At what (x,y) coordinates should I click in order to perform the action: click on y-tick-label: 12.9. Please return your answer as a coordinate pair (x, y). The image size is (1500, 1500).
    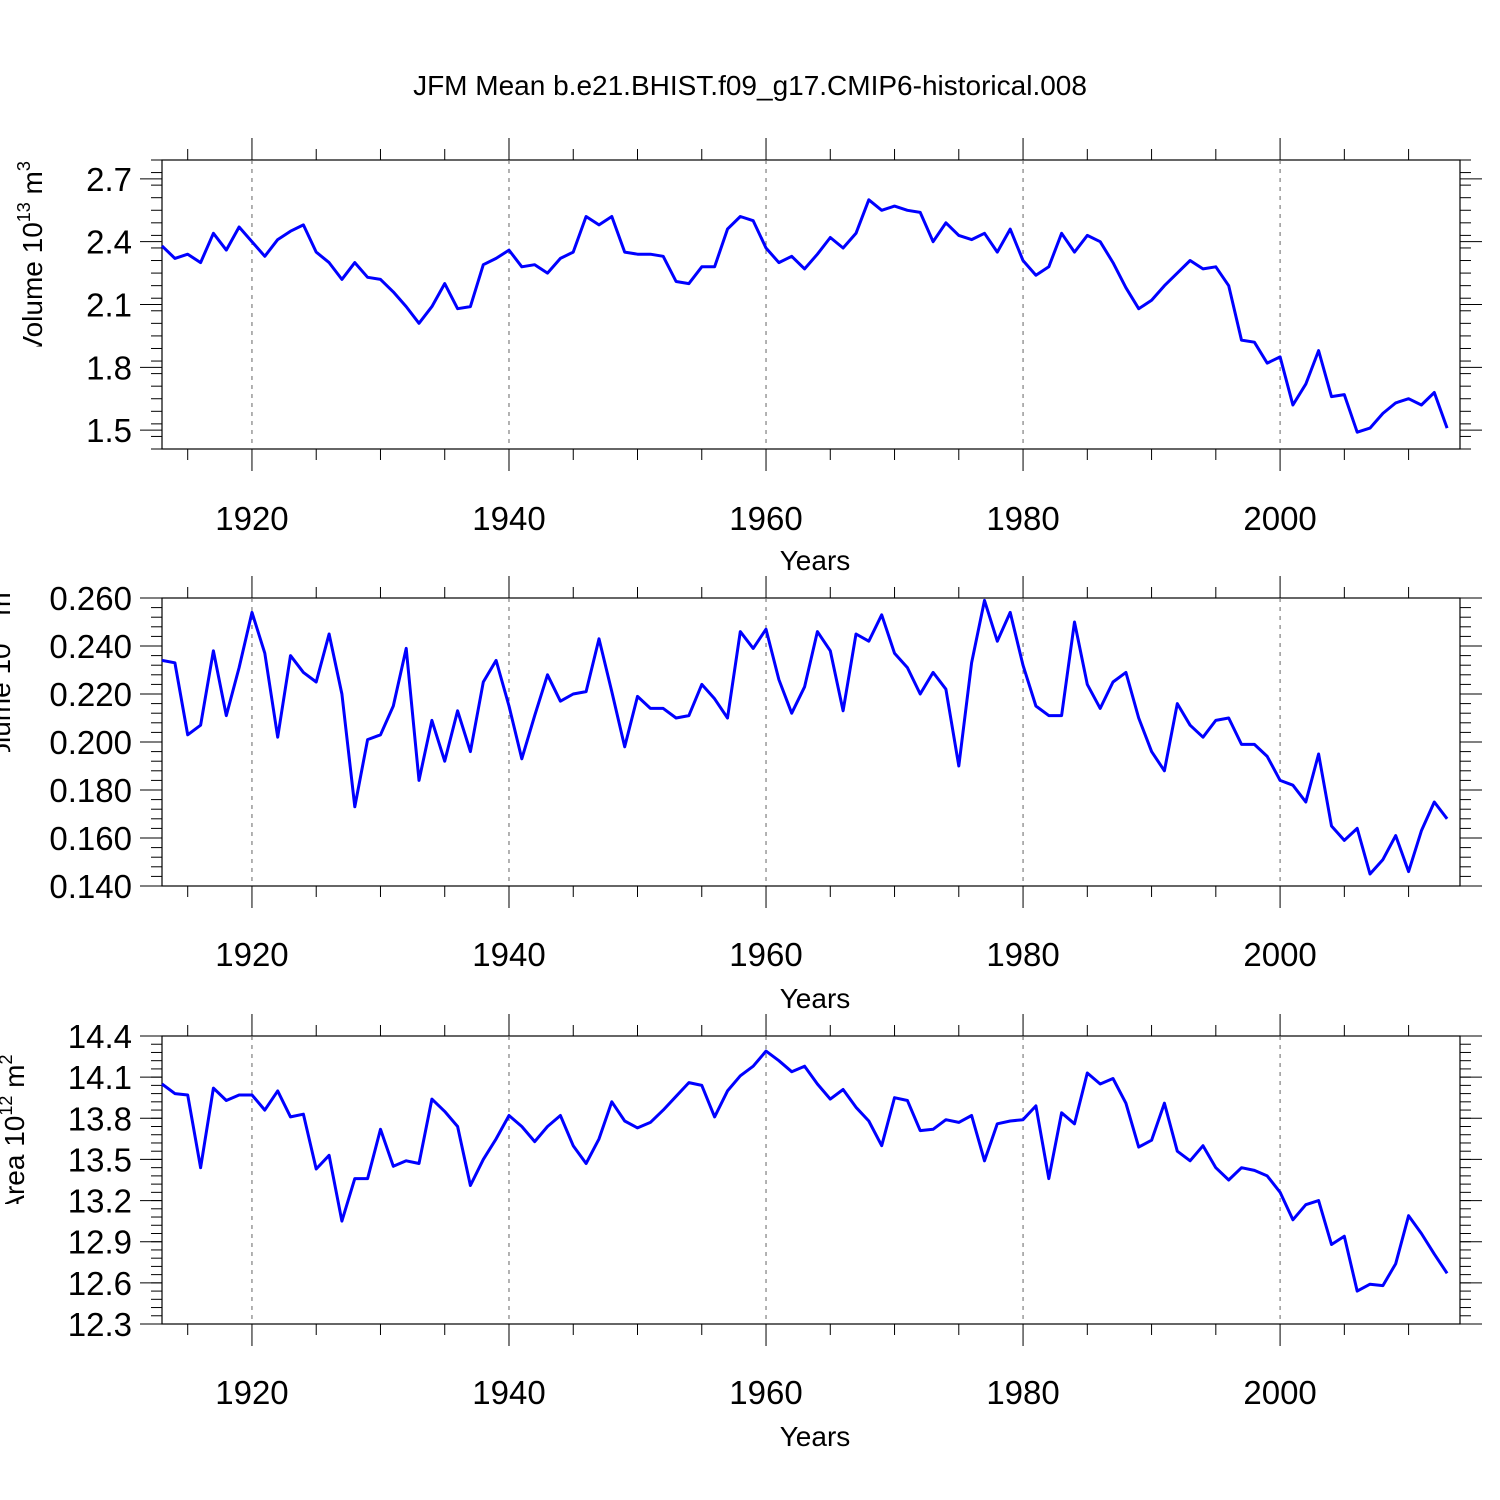
    Looking at the image, I should click on (100, 1242).